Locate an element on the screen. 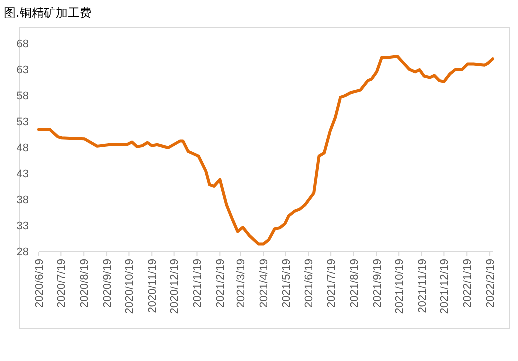  x-tick-label: 2022/1/19 is located at coordinates (468, 283).